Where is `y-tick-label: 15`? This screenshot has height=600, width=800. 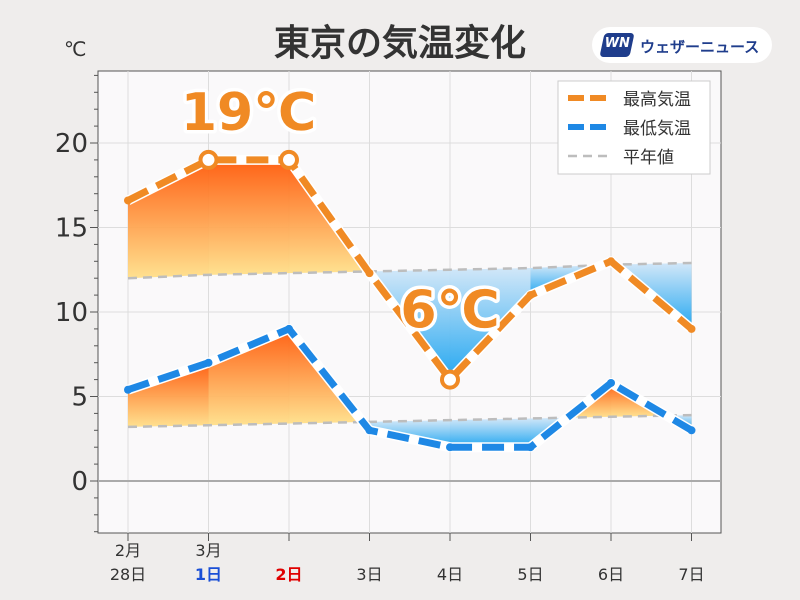
y-tick-label: 15 is located at coordinates (71, 229).